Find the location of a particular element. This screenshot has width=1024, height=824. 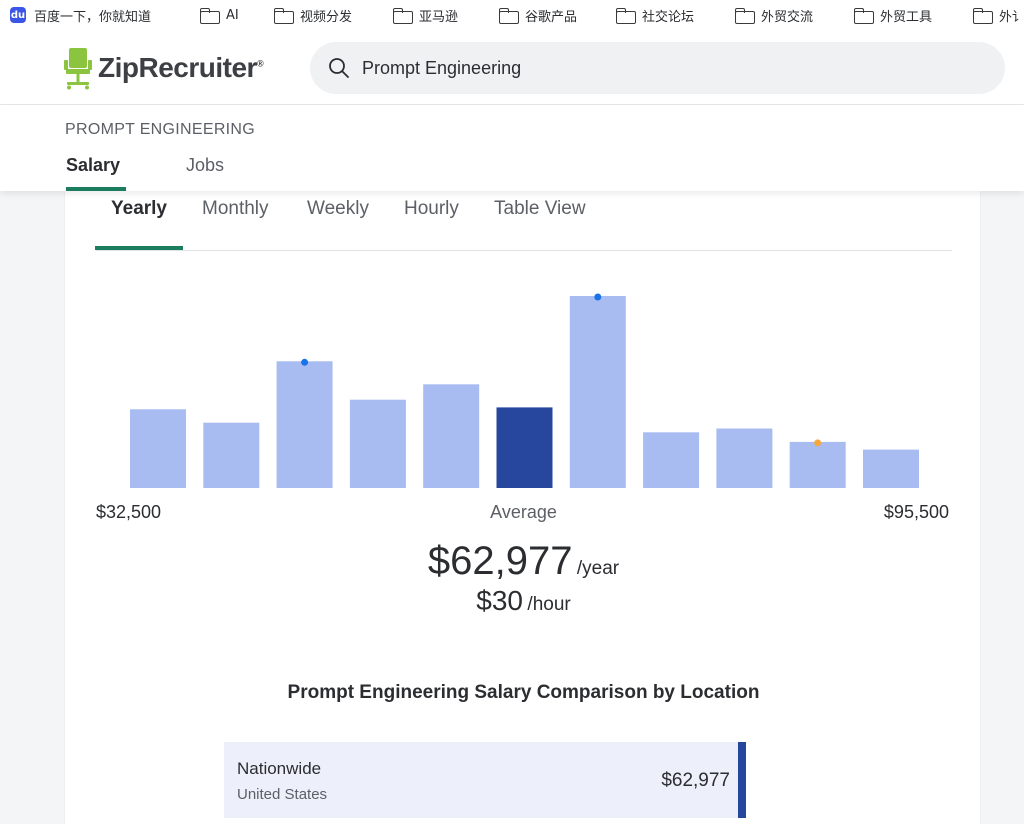

bookmark-folder-social: 社交论坛 is located at coordinates (655, 15).